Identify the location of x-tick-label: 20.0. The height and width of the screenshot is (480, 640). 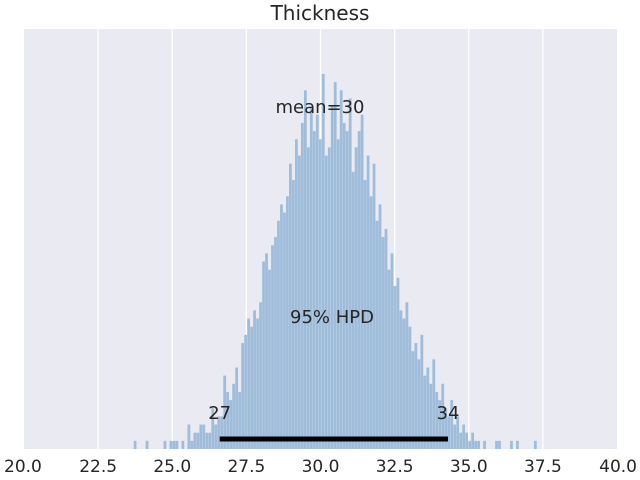
(23, 467).